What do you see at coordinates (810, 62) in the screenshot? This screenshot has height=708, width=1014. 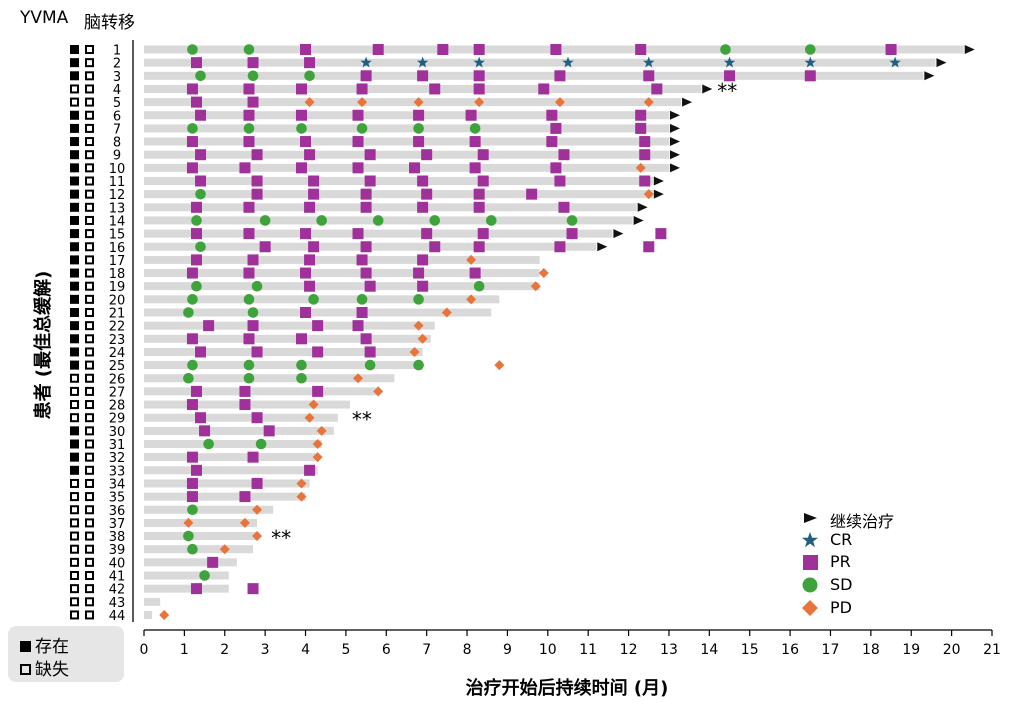 I see `marker-2-10-cr` at bounding box center [810, 62].